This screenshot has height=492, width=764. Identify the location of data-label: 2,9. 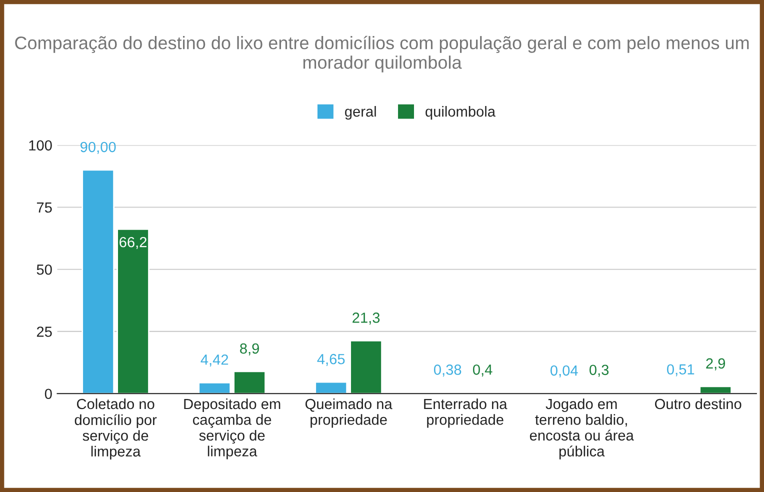
(716, 364).